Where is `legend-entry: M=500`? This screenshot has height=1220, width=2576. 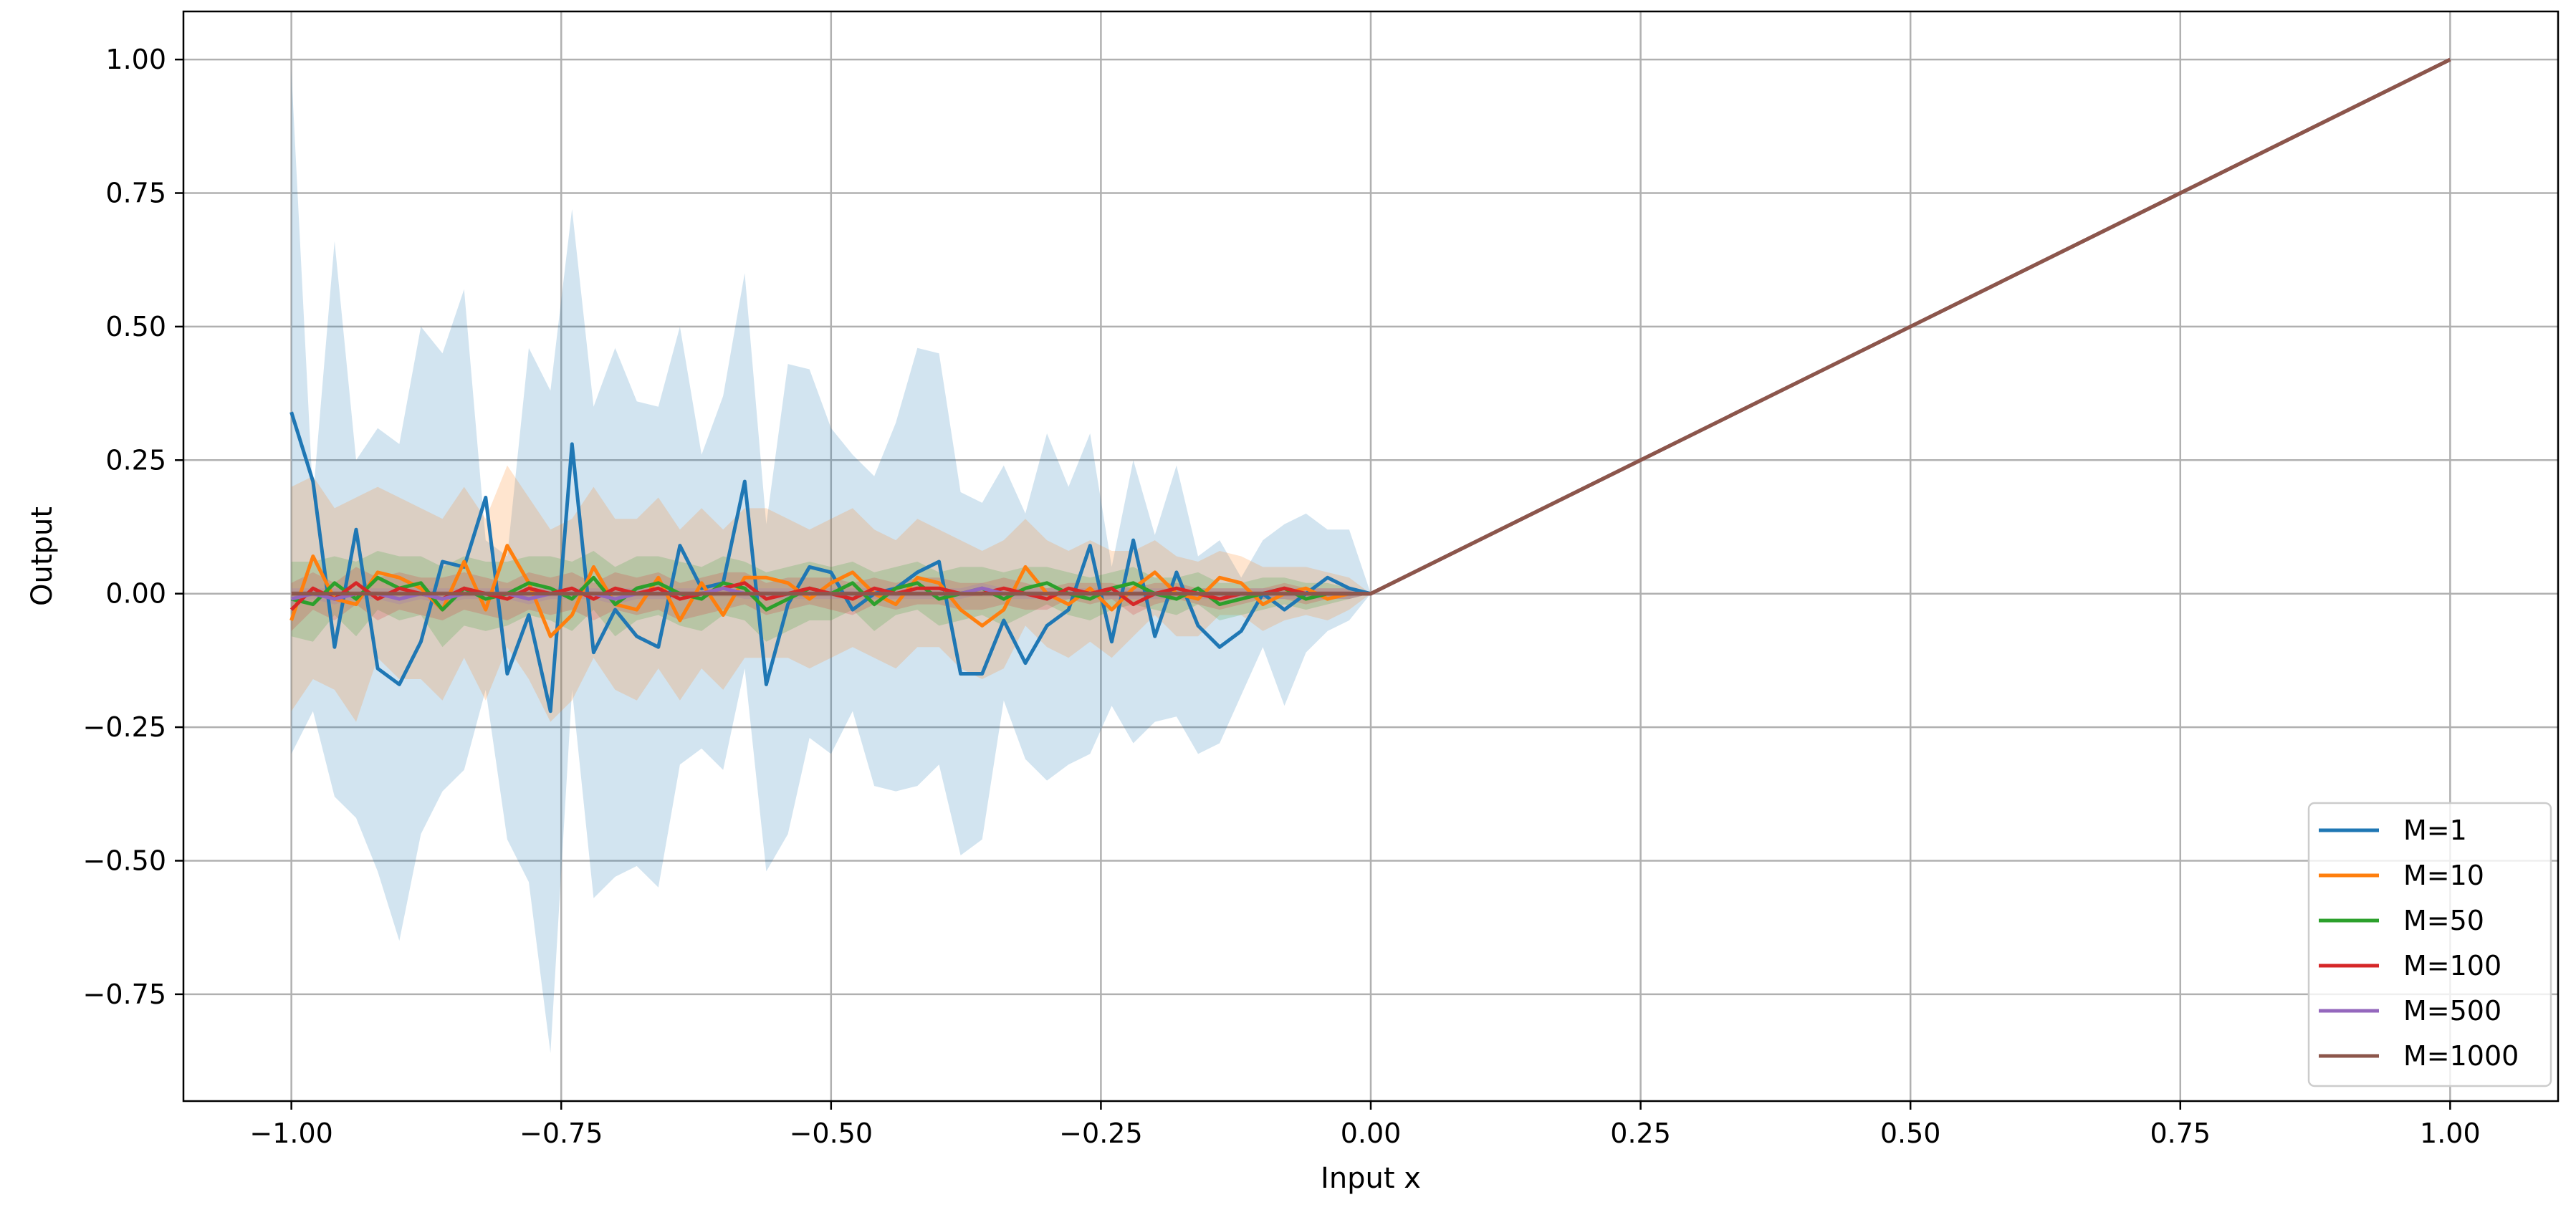
legend-entry: M=500 is located at coordinates (2452, 1011).